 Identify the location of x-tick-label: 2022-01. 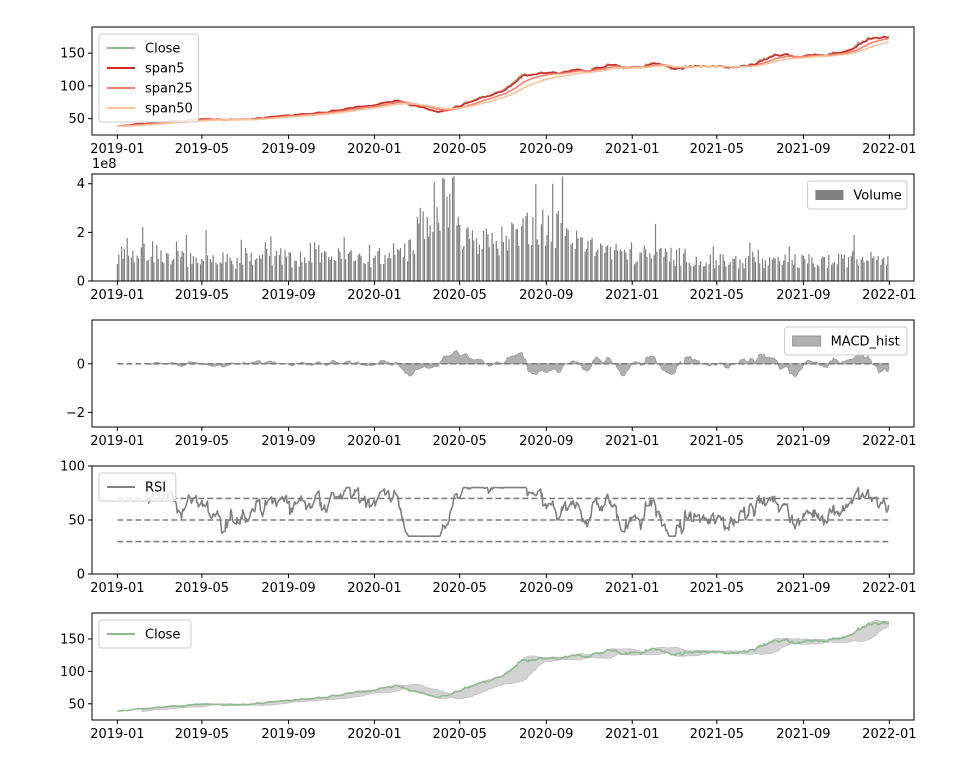
(889, 441).